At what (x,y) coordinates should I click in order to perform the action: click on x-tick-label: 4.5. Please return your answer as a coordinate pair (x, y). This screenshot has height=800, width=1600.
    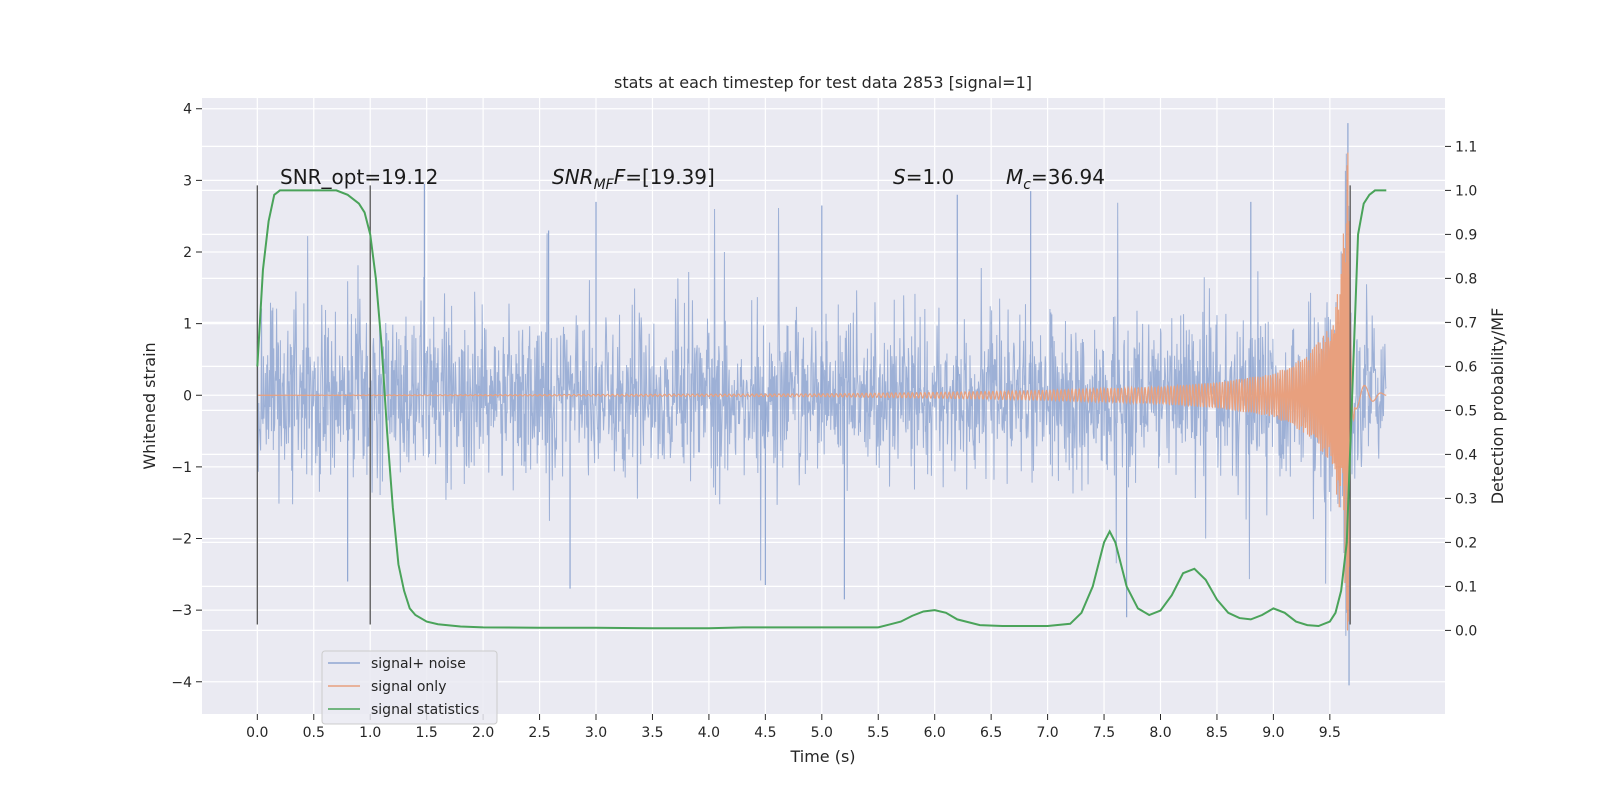
    Looking at the image, I should click on (765, 733).